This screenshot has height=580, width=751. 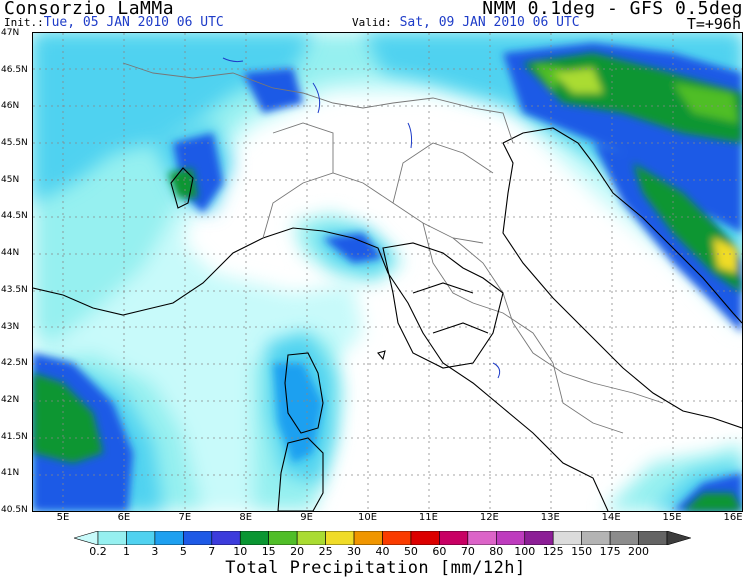 I want to click on model-title: NMM 0.1deg - GFS 0.5deg, so click(x=612, y=9).